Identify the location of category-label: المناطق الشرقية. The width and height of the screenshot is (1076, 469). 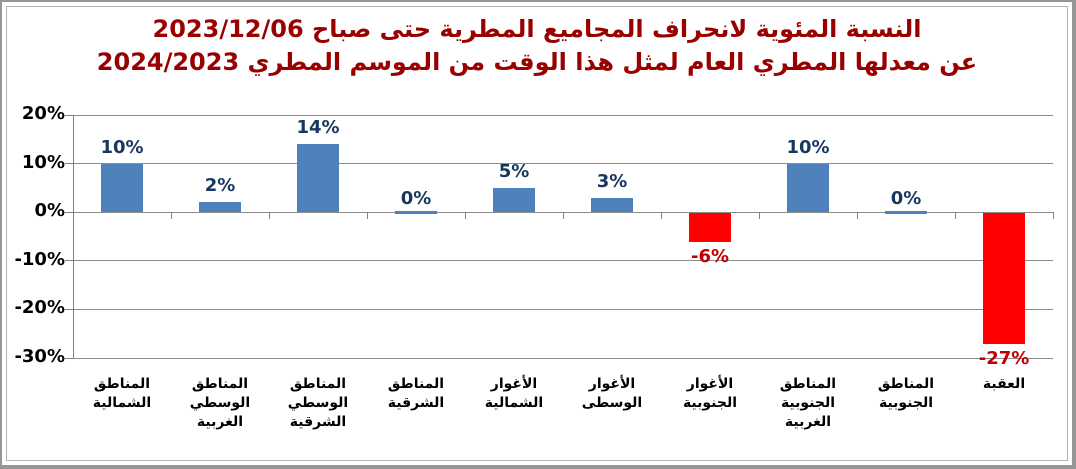
(416, 393).